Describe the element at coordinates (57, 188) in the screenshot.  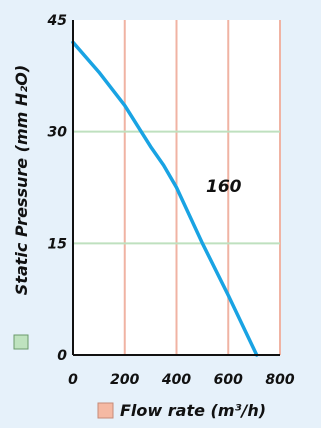
I see `y-tick-labels: 0 15 30 45` at that location.